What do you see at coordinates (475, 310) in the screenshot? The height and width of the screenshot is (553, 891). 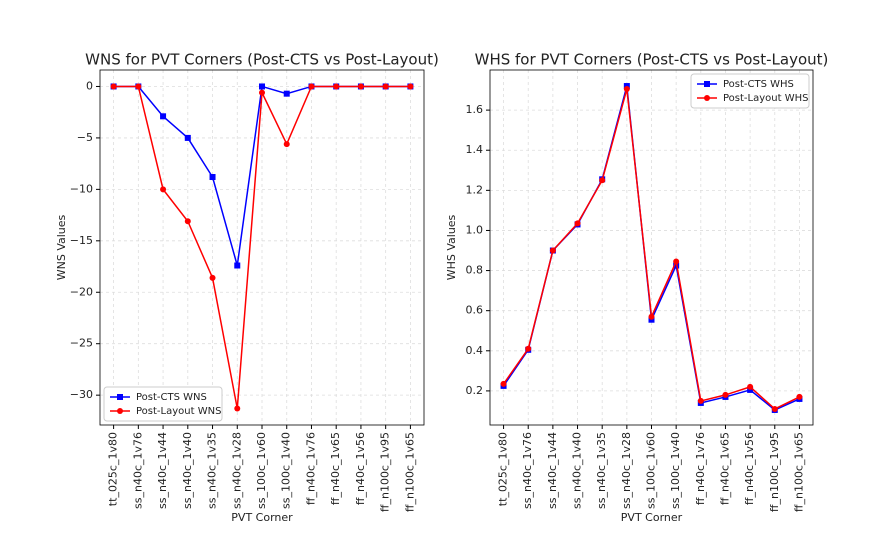 I see `y-tick-label: 0.6` at bounding box center [475, 310].